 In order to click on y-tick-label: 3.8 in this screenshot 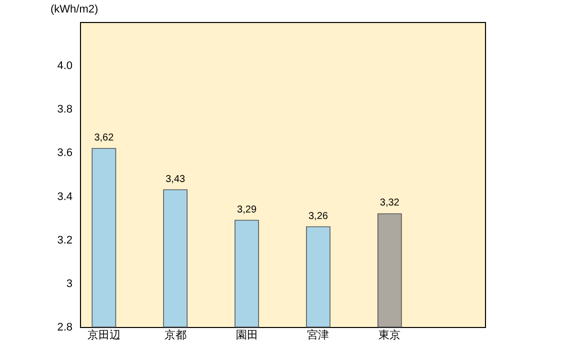, I will do `click(64, 110)`.